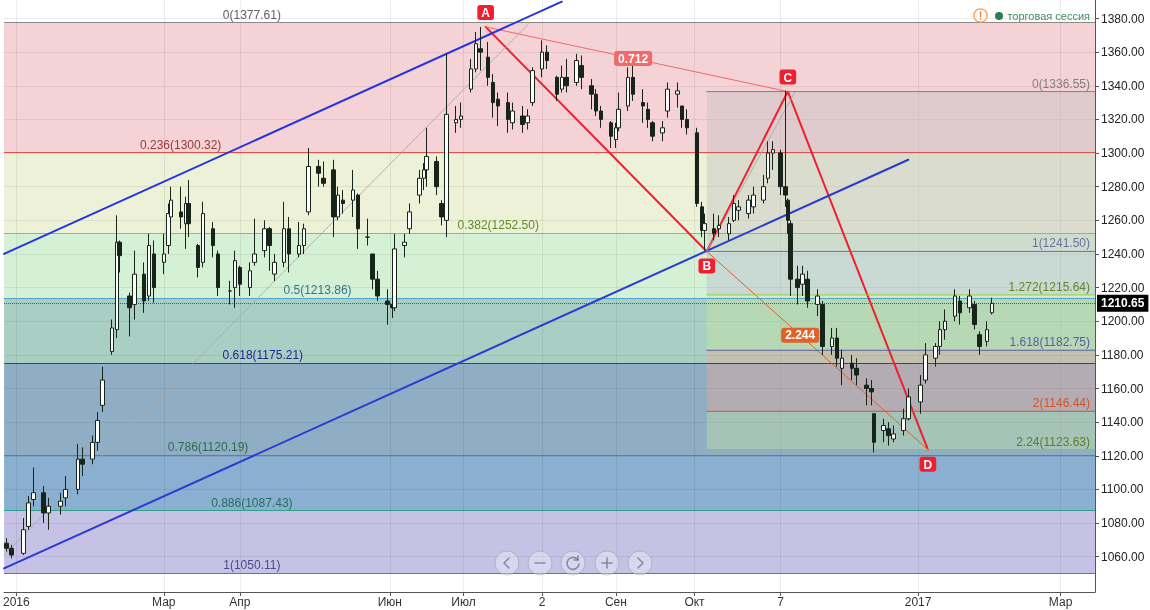 Image resolution: width=1150 pixels, height=610 pixels. I want to click on x-tick-label: Июн, so click(389, 602).